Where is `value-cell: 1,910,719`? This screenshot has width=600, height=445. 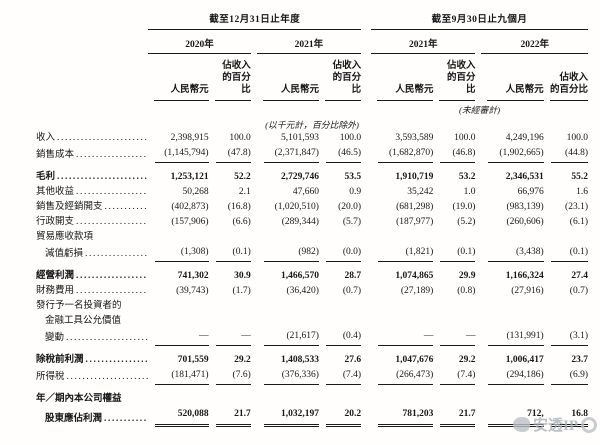
value-cell: 1,910,719 is located at coordinates (414, 177).